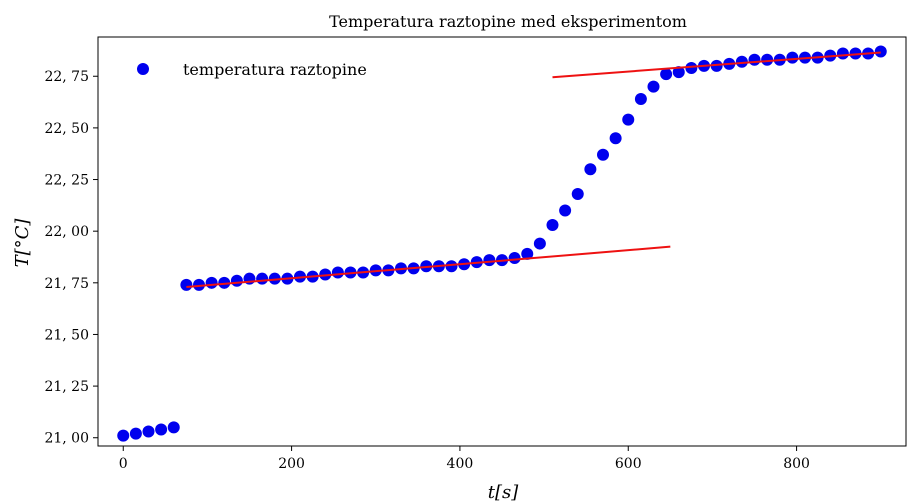 This screenshot has height=502, width=910. Describe the element at coordinates (66, 439) in the screenshot. I see `y-tick-label: 21, 00` at that location.